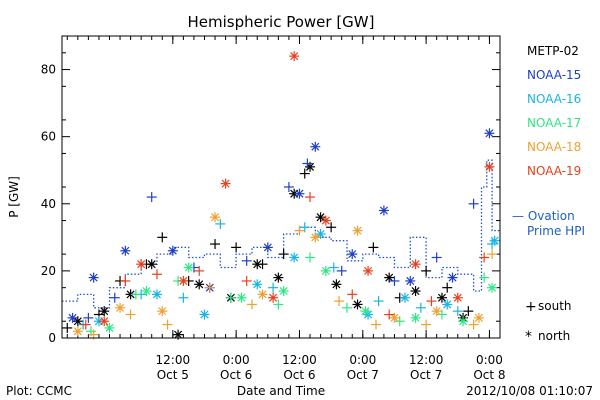  Describe the element at coordinates (48, 271) in the screenshot. I see `y-tick-label: 20` at that location.